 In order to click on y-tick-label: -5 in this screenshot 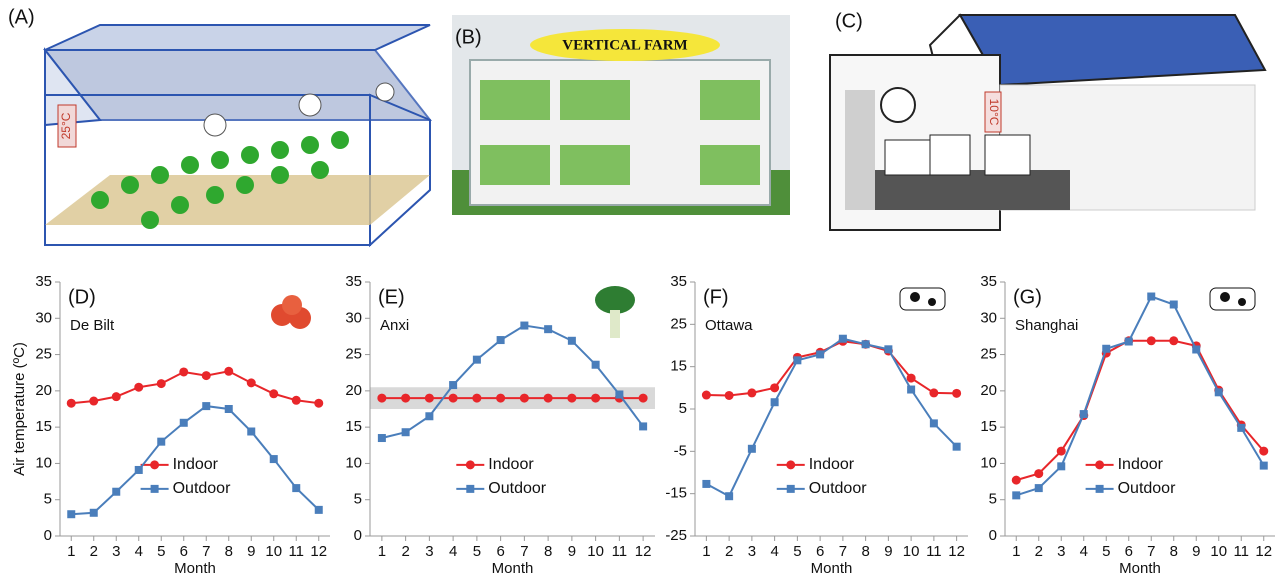, I will do `click(680, 450)`.